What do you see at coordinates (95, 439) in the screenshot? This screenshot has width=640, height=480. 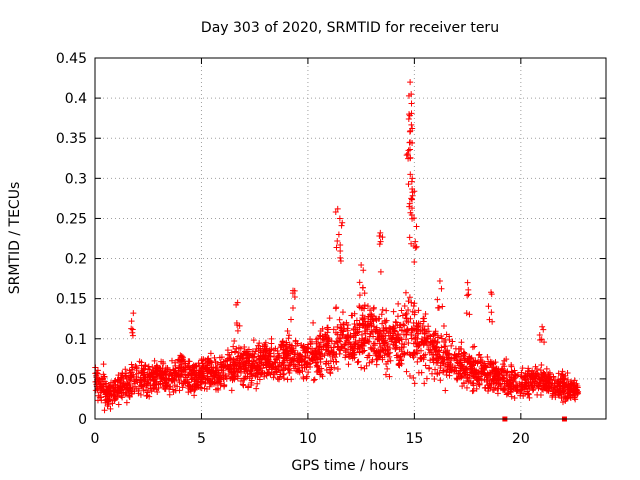 I see `x-tick-label: 0` at bounding box center [95, 439].